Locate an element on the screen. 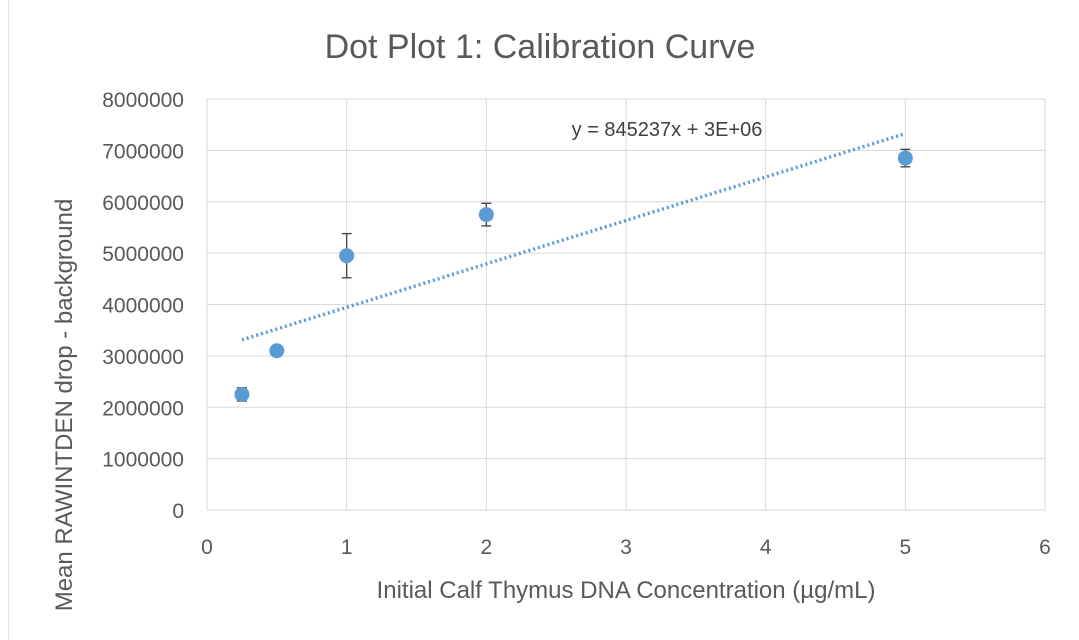 This screenshot has width=1079, height=640. x-tick-label: 4 is located at coordinates (766, 547).